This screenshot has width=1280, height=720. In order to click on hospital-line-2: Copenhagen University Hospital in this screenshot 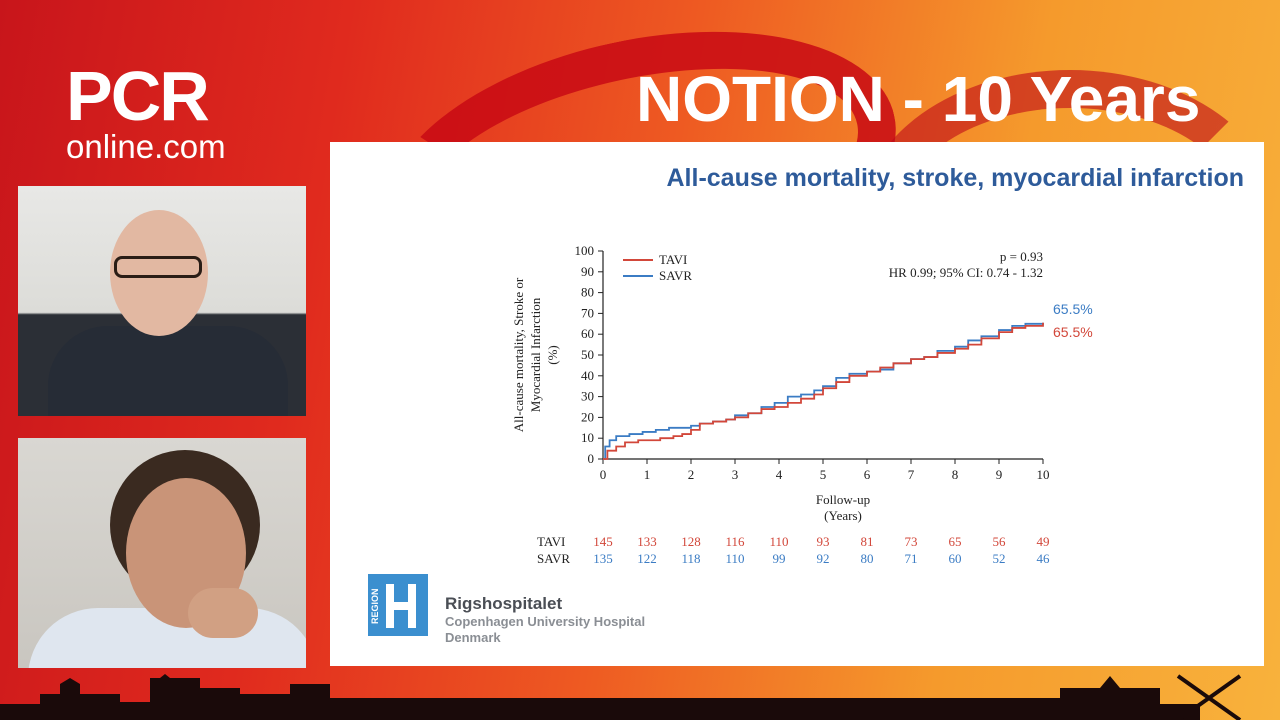, I will do `click(545, 621)`.